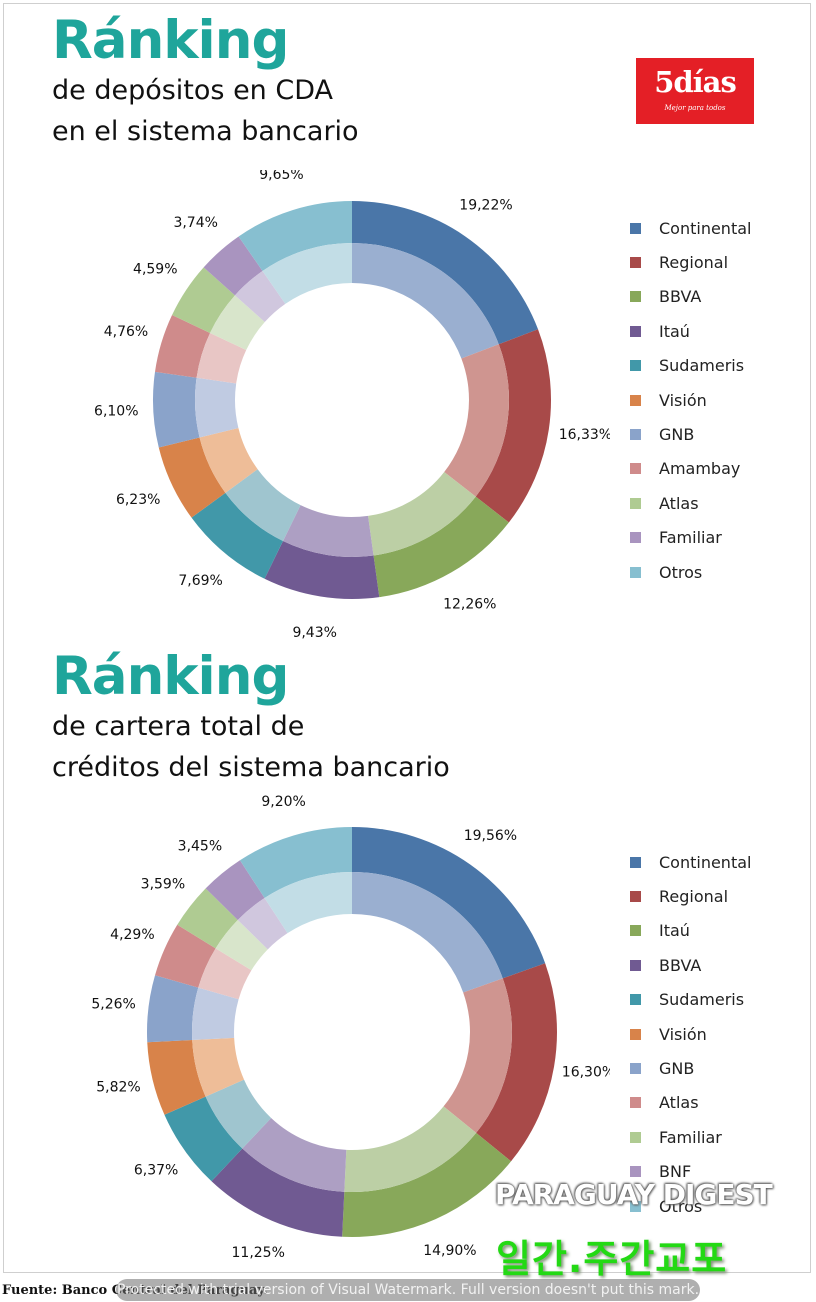  I want to click on chart1-atlas-value-label: 4,59%, so click(155, 270).